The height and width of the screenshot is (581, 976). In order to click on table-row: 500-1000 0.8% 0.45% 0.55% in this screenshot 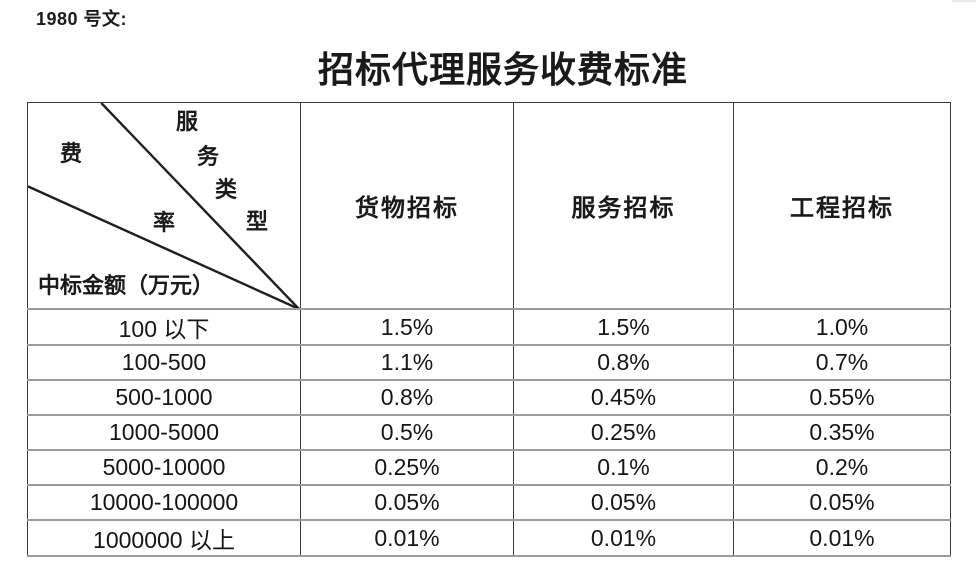, I will do `click(489, 397)`.